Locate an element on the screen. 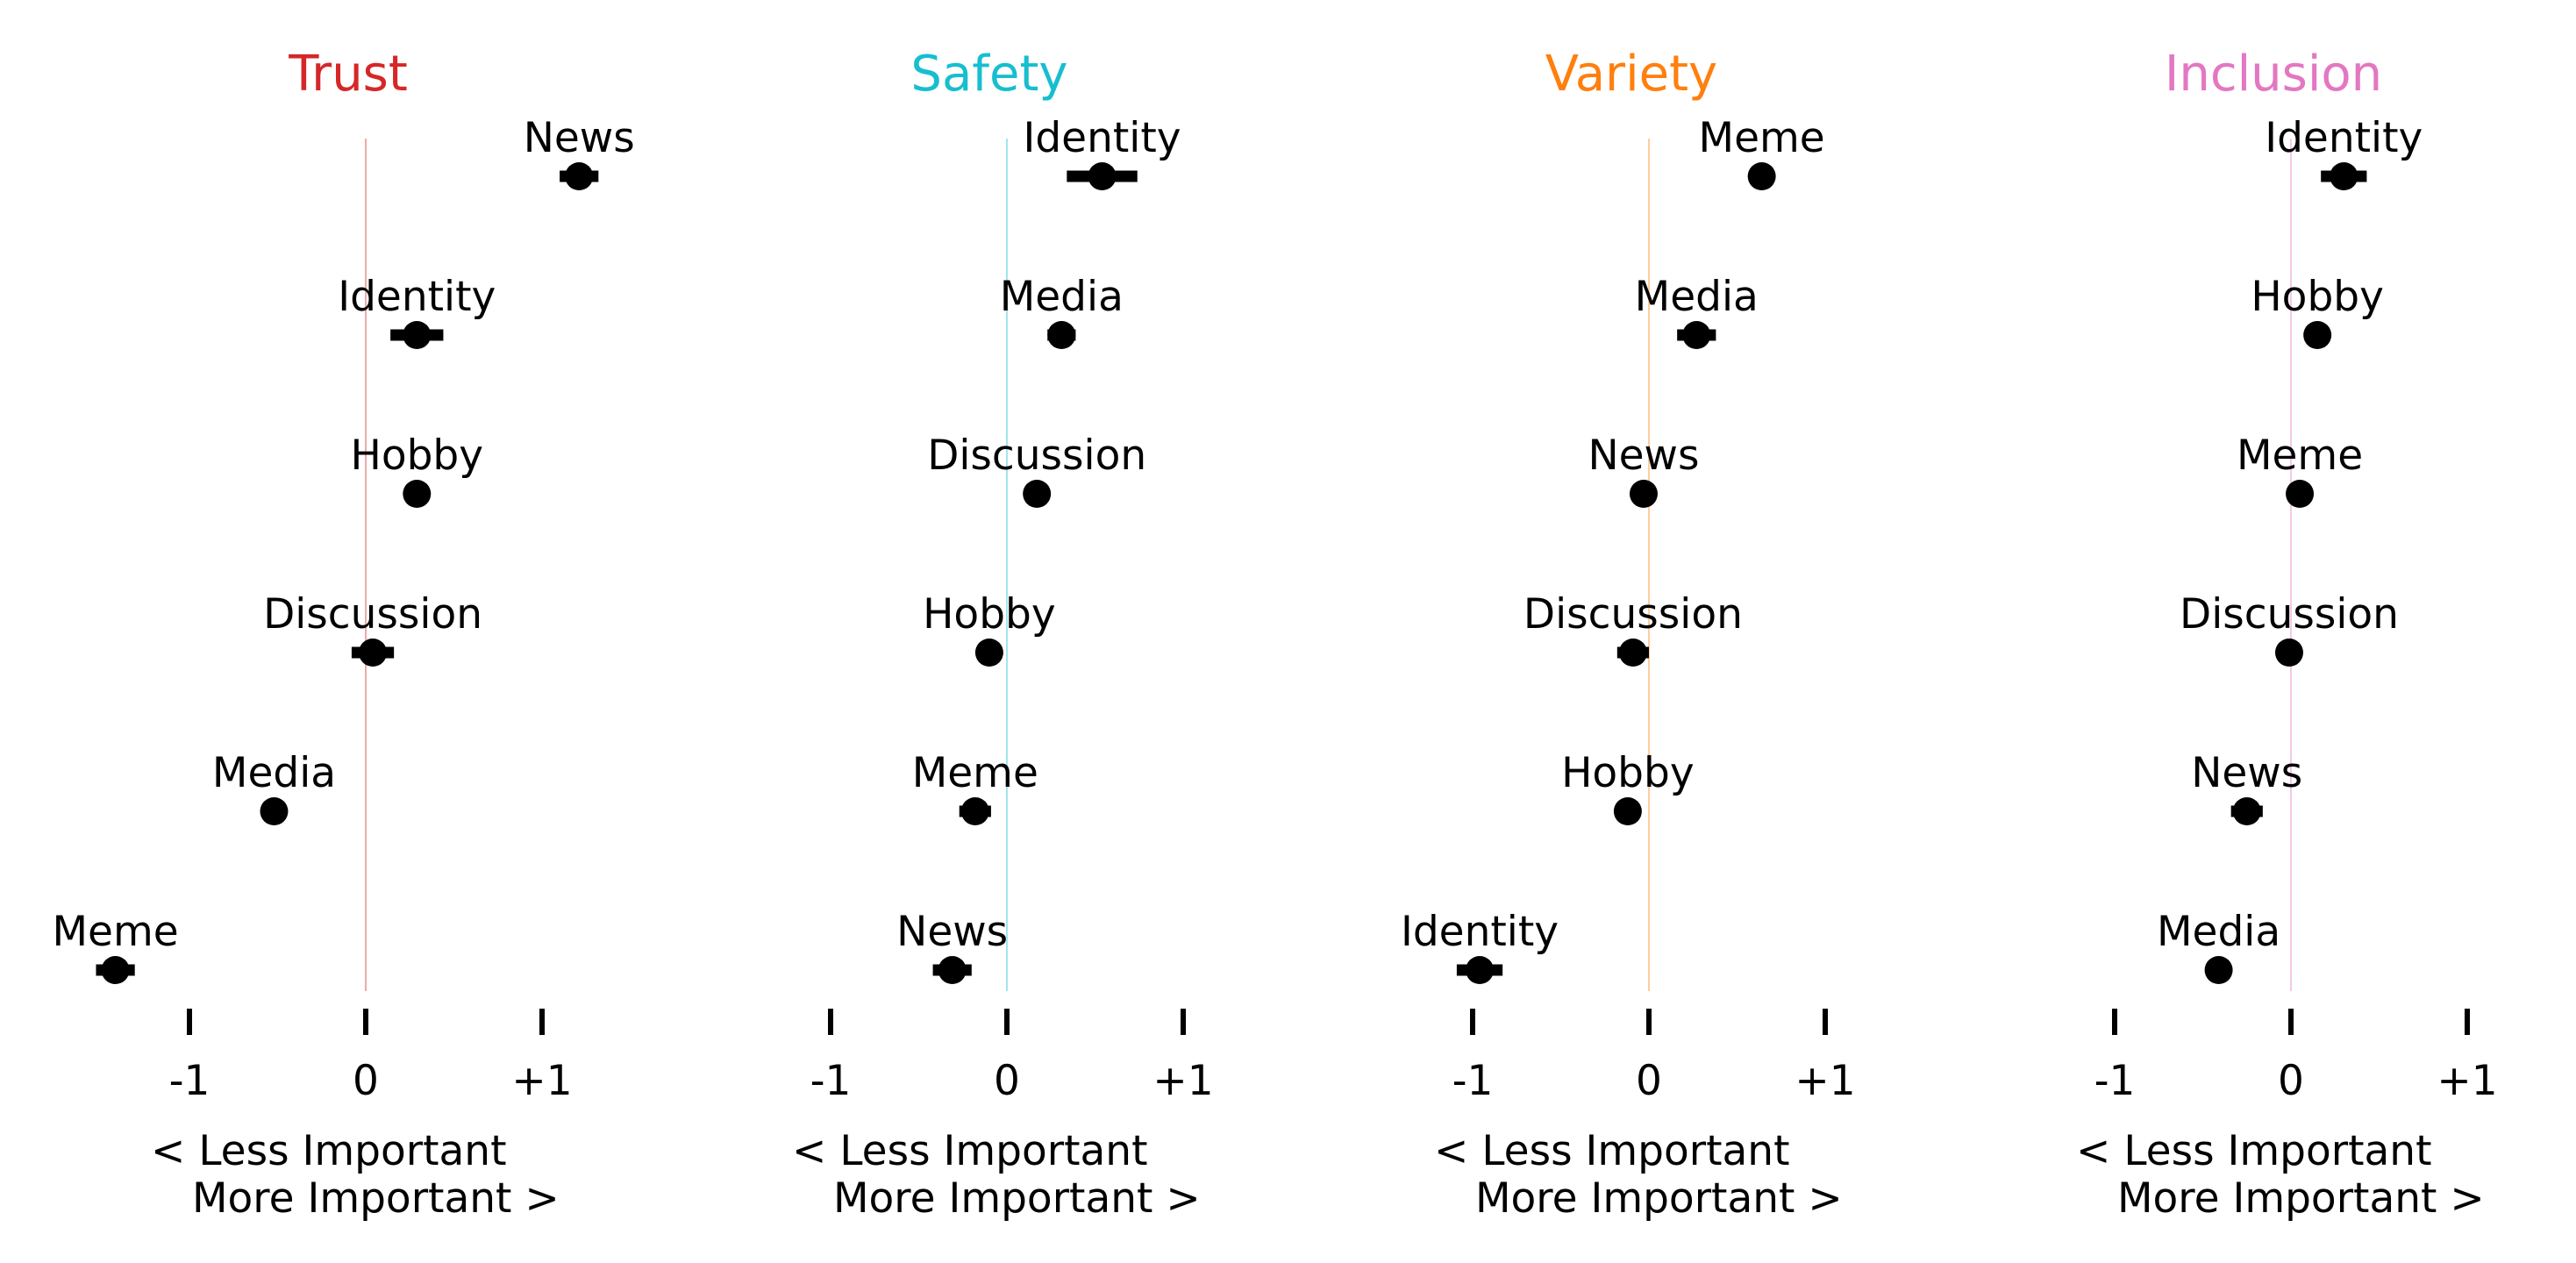 This screenshot has height=1263, width=2576. panel-title: Safety is located at coordinates (989, 74).